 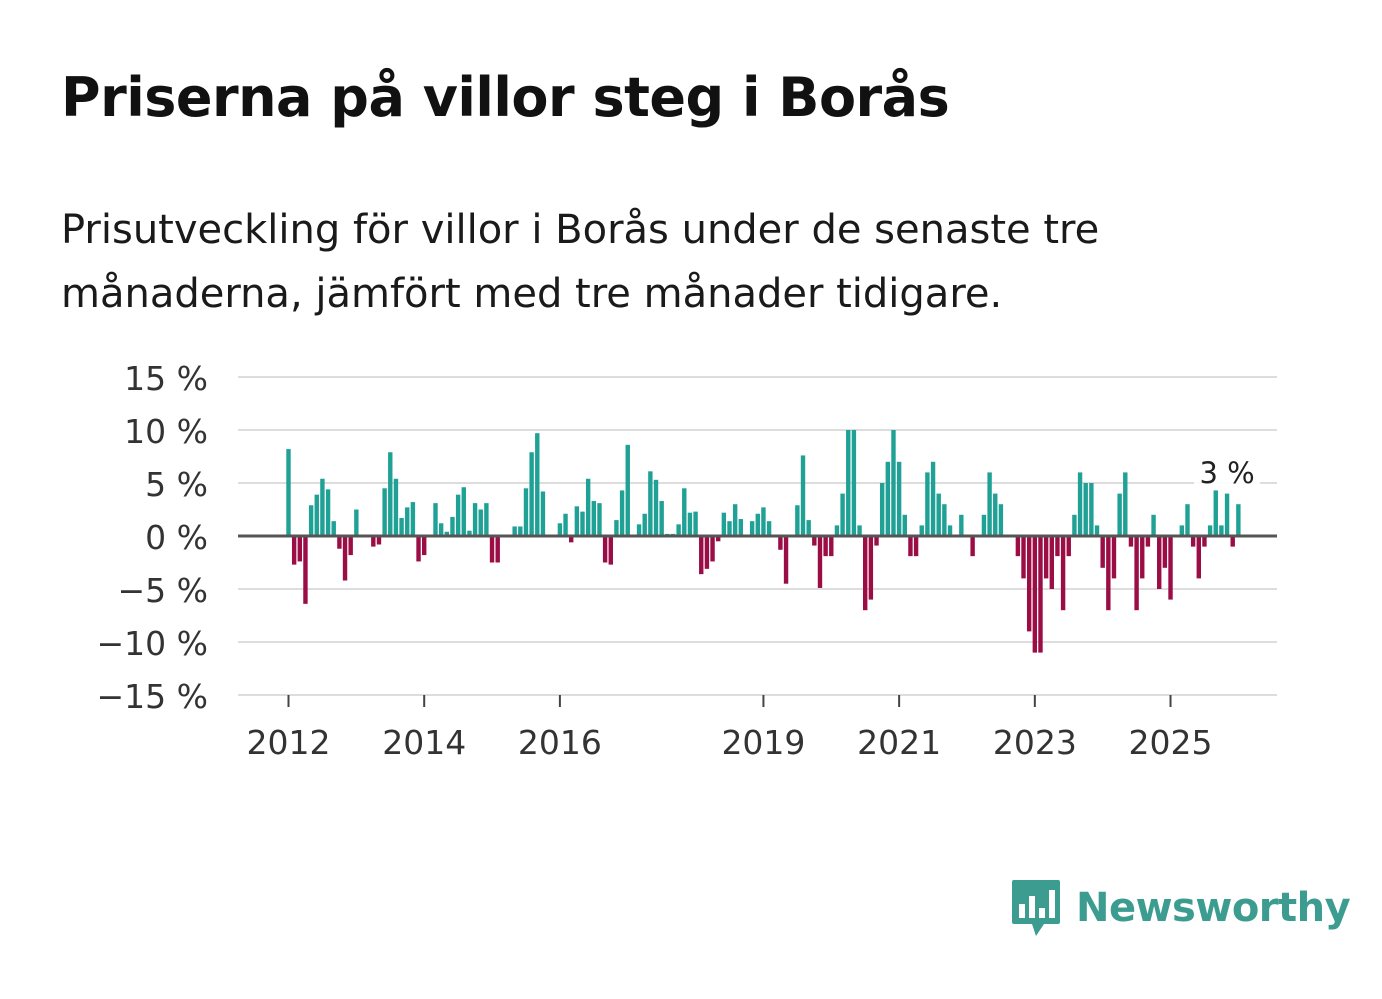 What do you see at coordinates (505, 97) in the screenshot?
I see `chart-title: Priserna på villor steg i Borås` at bounding box center [505, 97].